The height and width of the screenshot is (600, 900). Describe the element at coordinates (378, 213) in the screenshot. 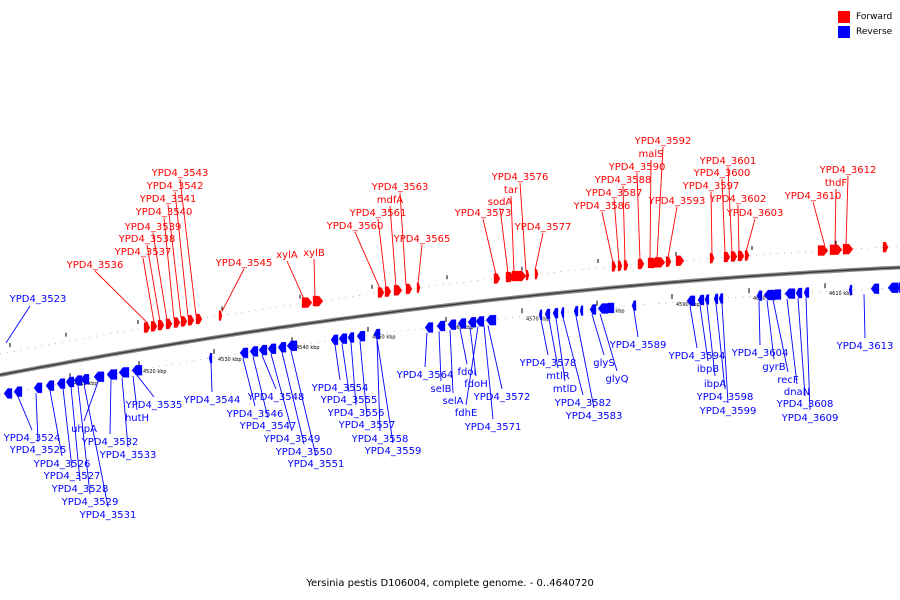

I see `gene-label: YPD4_3561` at that location.